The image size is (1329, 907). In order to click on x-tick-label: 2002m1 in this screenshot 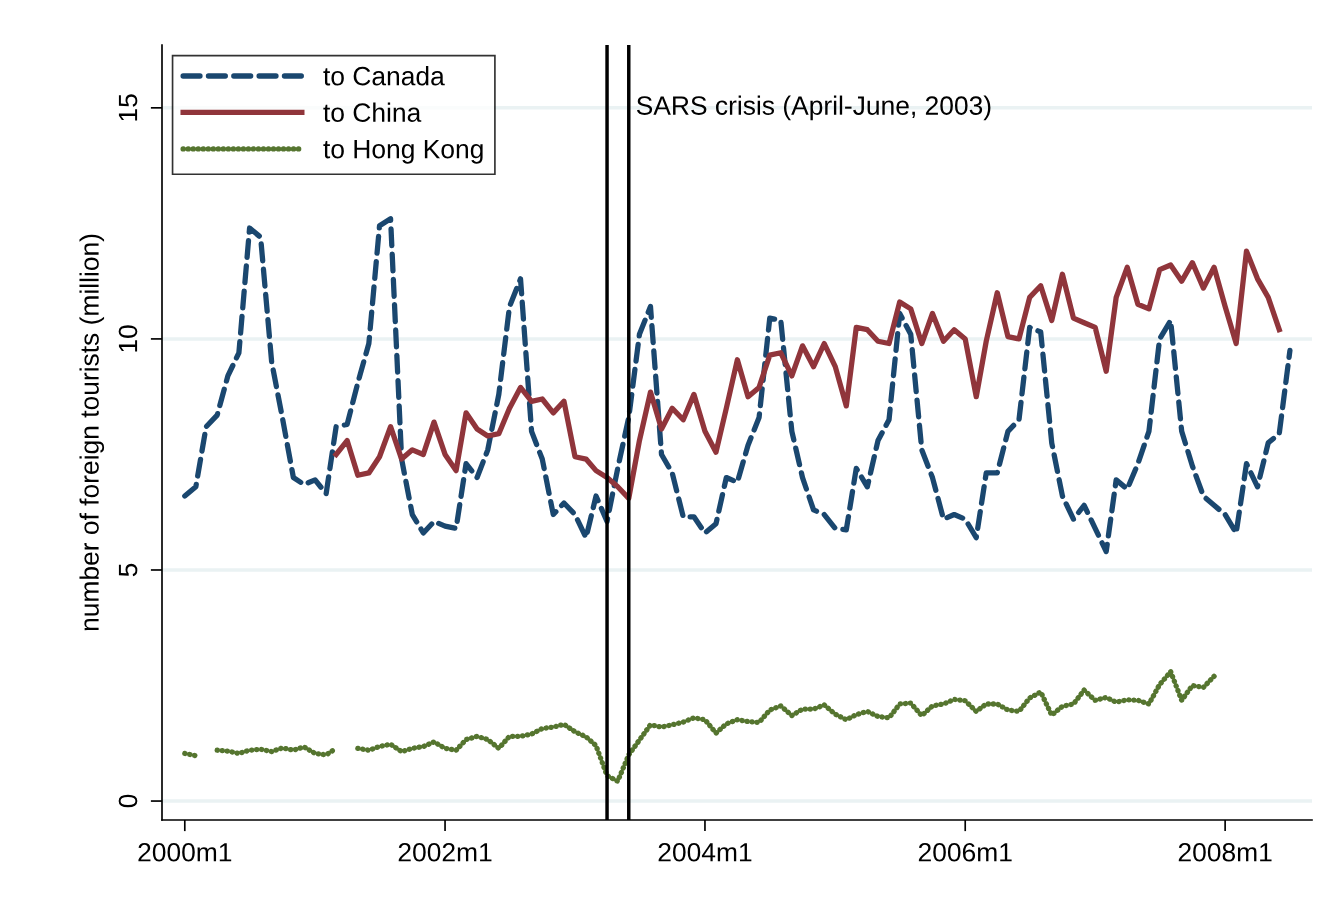, I will do `click(445, 852)`.